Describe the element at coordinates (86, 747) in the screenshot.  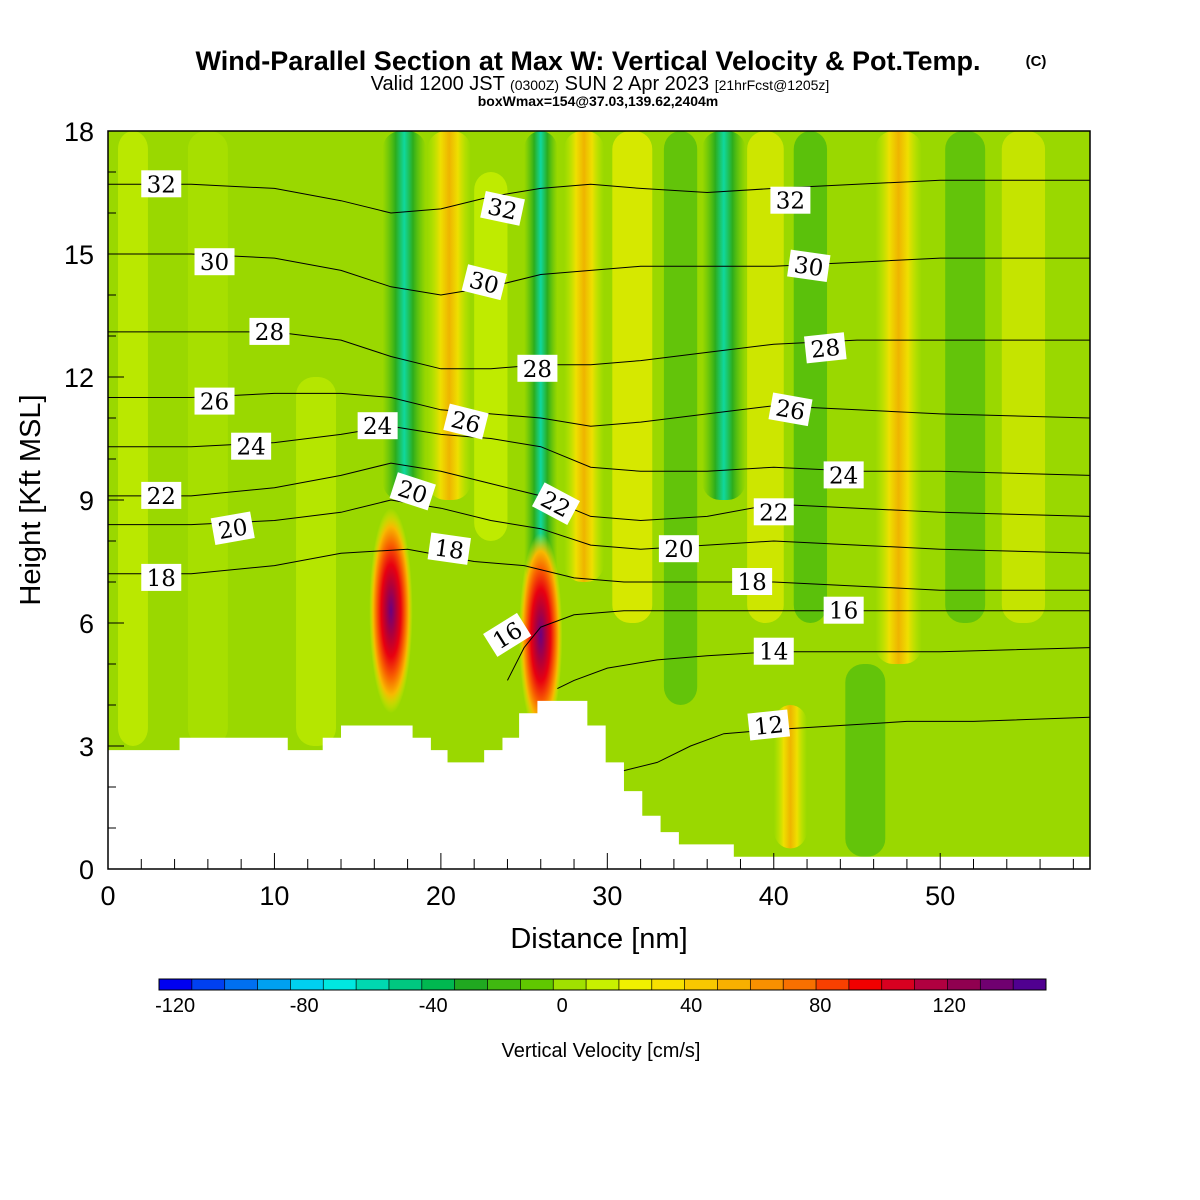
I see `y-tick-label: 3` at that location.